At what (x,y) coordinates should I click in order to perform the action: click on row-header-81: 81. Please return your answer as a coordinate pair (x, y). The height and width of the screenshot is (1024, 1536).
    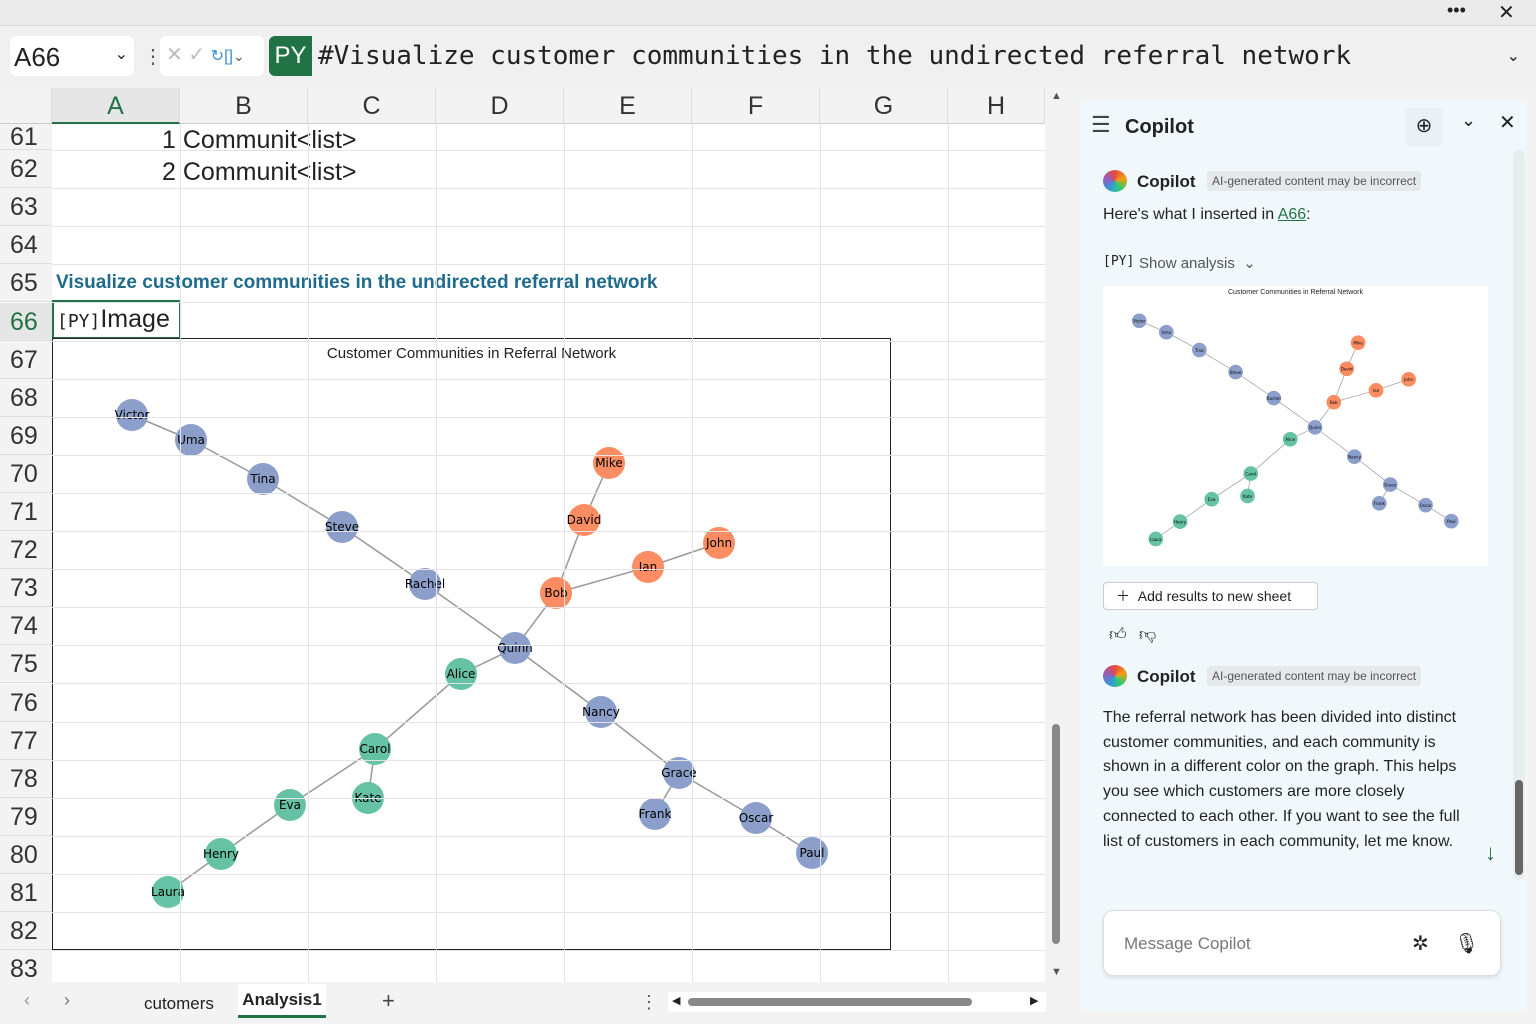
    Looking at the image, I should click on (26, 893).